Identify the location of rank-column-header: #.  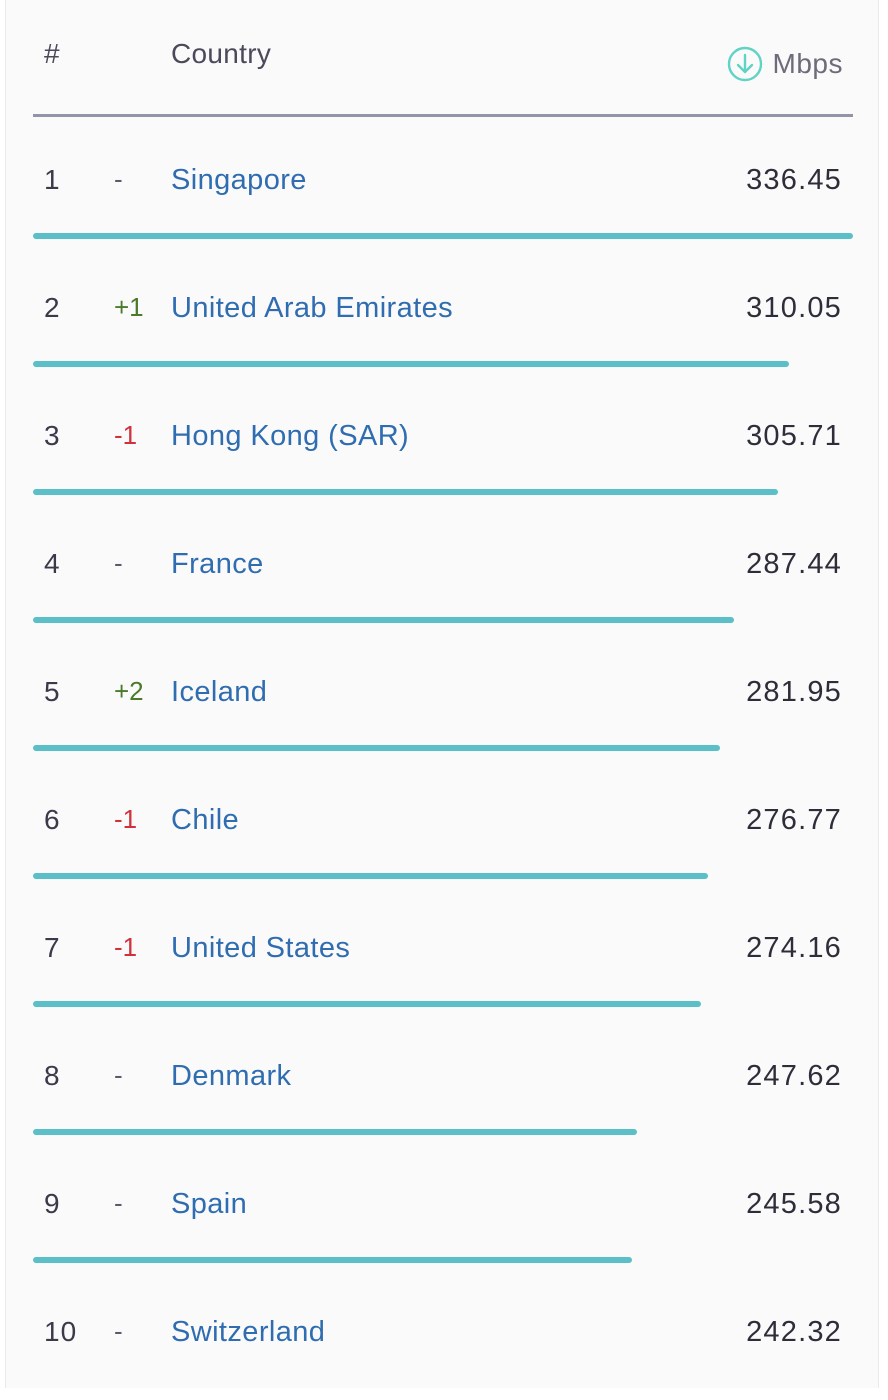
(52, 53).